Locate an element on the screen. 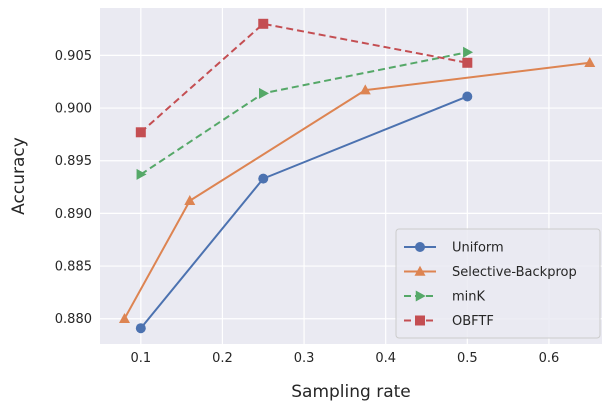  uniform-legend-label: Uniform is located at coordinates (478, 248).